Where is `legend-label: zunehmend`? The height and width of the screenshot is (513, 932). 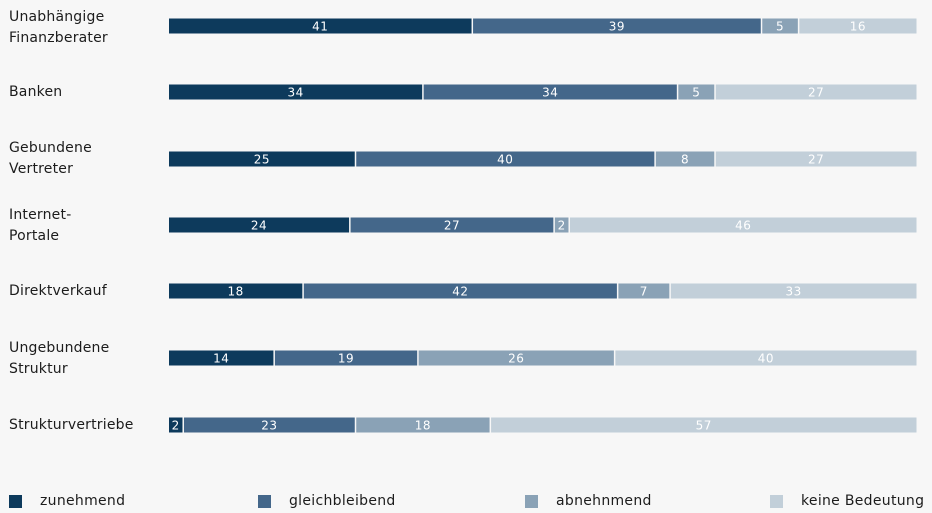
legend-label: zunehmend is located at coordinates (83, 501).